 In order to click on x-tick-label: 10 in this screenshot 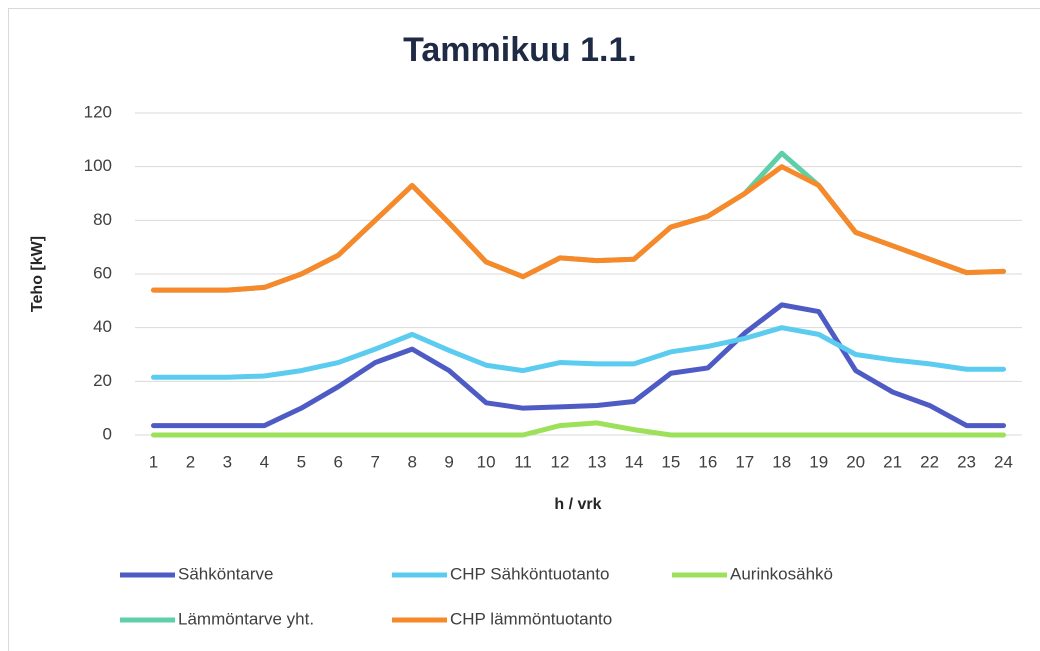, I will do `click(486, 461)`.